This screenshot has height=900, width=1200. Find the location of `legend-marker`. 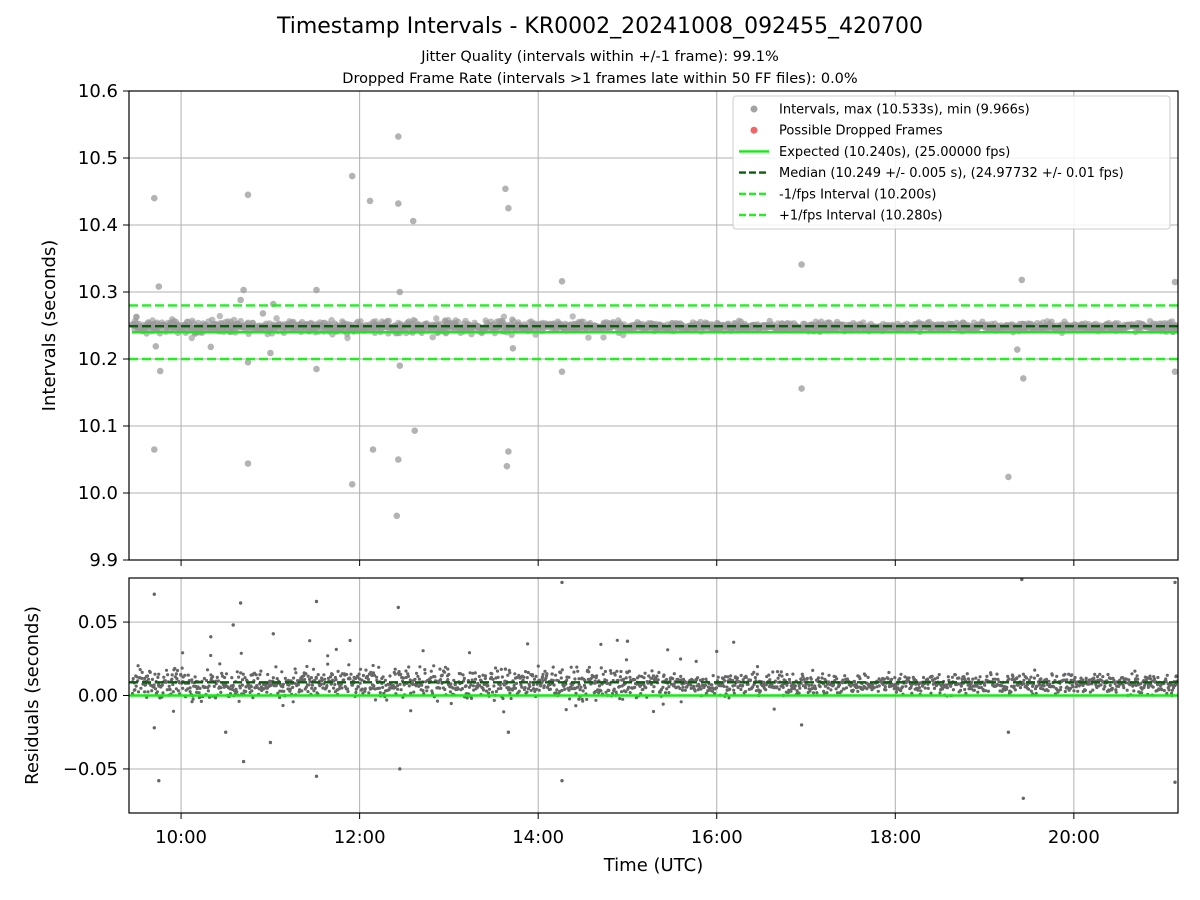

legend-marker is located at coordinates (754, 130).